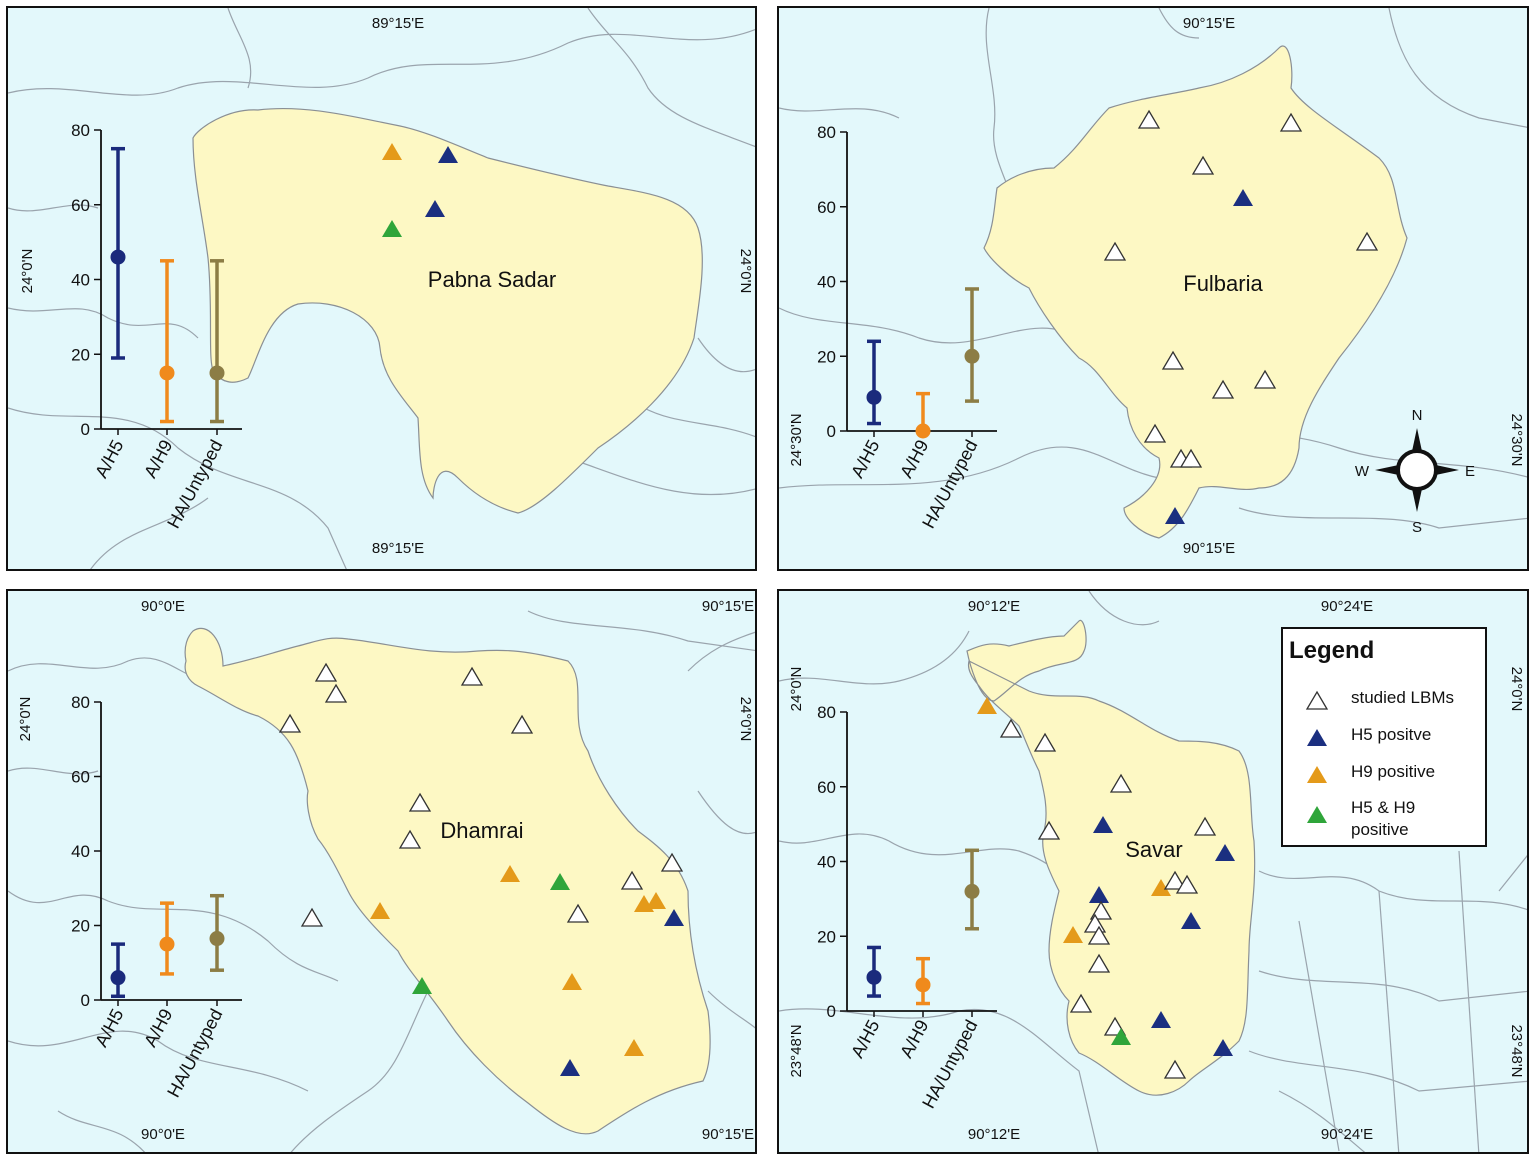 The width and height of the screenshot is (1535, 1158). Describe the element at coordinates (1417, 415) in the screenshot. I see `compass-label-n: N` at that location.